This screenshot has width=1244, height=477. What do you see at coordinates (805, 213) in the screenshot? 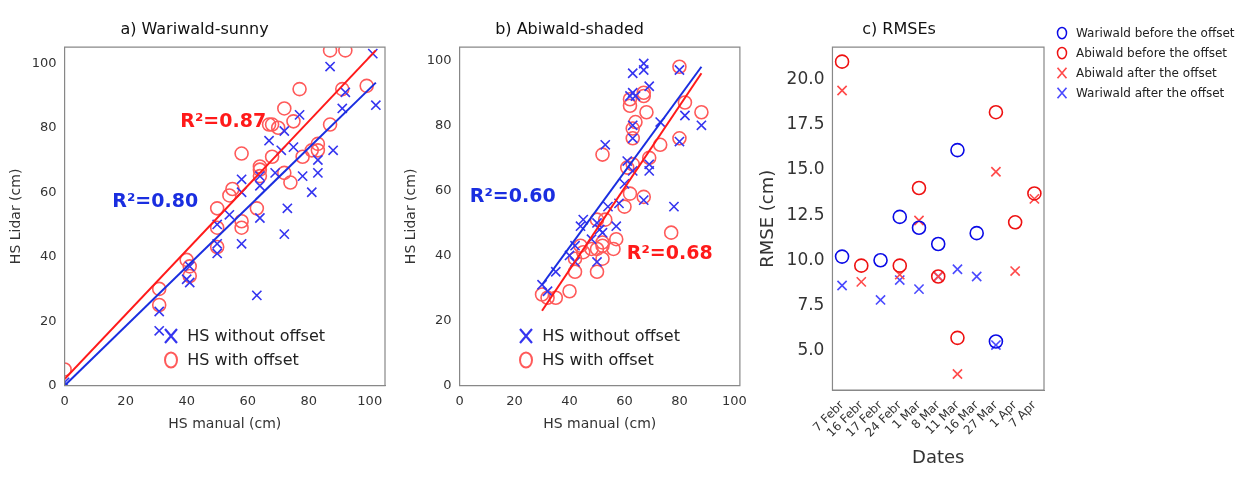
I see `y-tick-label: 12.5` at bounding box center [805, 213].